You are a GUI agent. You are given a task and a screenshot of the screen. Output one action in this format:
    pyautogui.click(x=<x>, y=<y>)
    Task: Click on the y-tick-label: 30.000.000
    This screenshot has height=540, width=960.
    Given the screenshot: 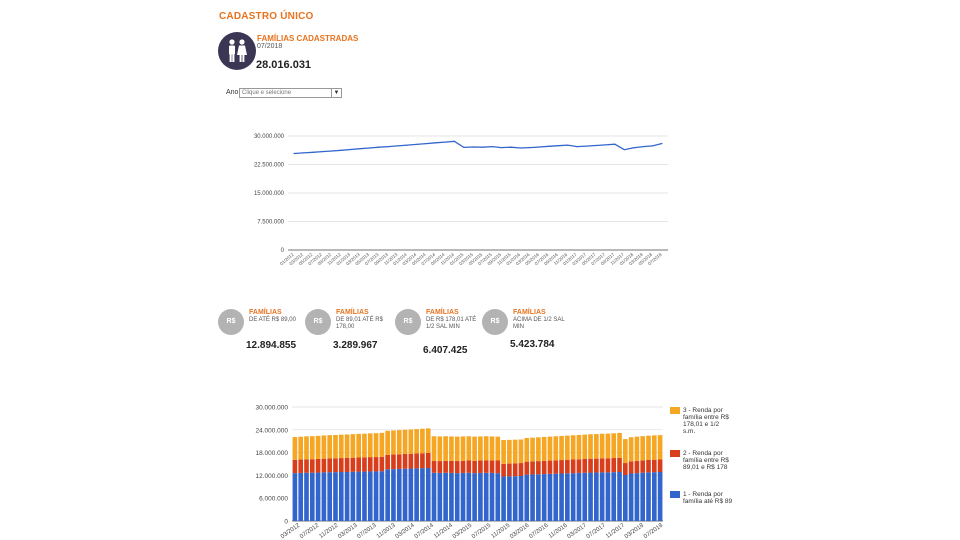 What is the action you would take?
    pyautogui.click(x=271, y=408)
    